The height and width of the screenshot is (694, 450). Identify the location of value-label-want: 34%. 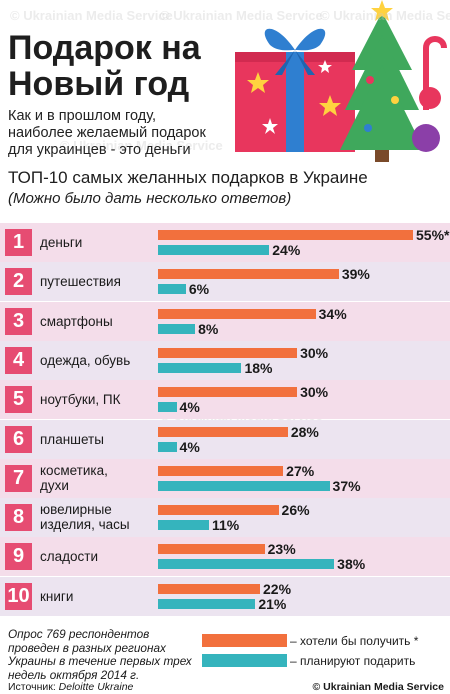
(332, 313).